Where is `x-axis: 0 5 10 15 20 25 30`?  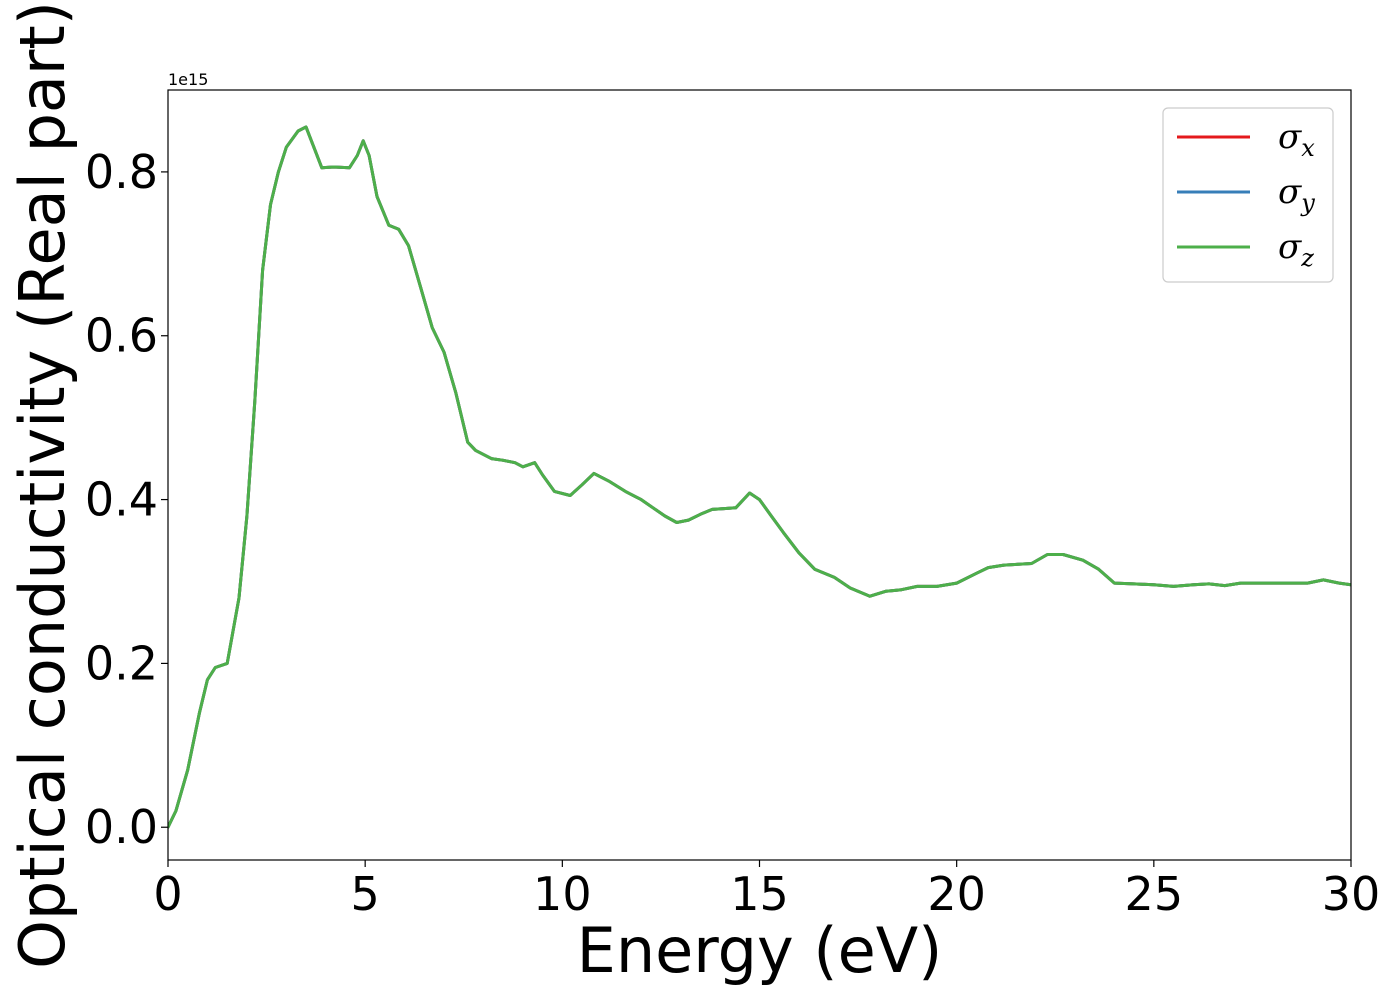 x-axis: 0 5 10 15 20 25 30 is located at coordinates (766, 890).